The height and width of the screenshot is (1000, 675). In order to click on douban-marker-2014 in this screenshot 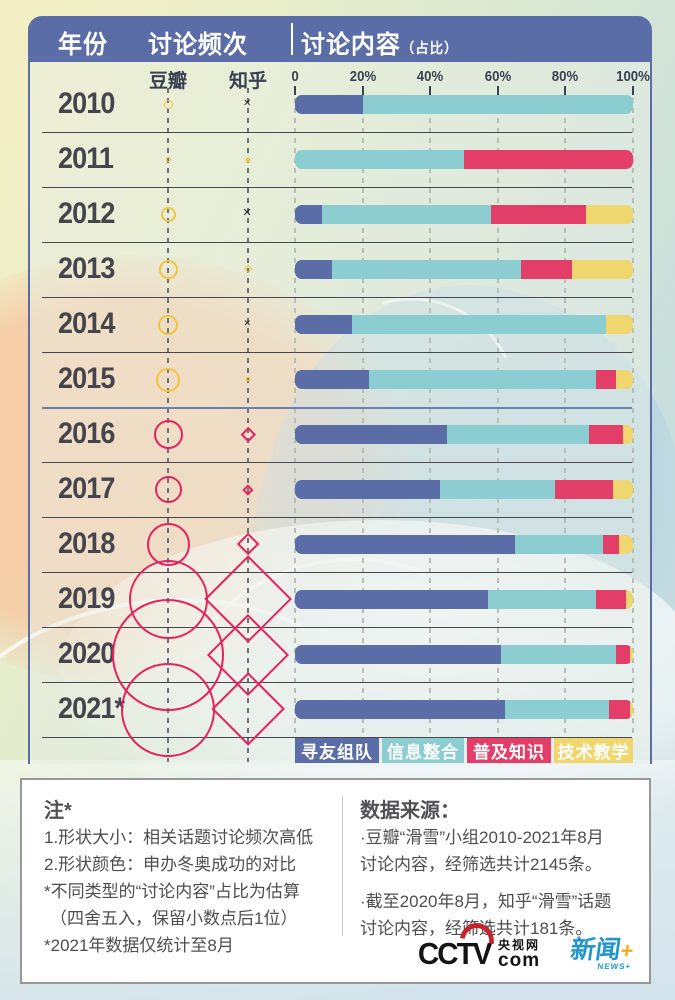, I will do `click(168, 324)`.